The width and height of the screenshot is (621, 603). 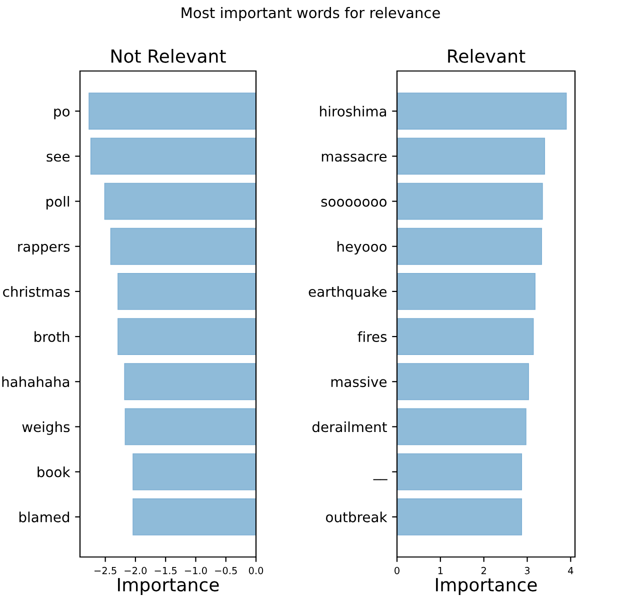 I want to click on x-tick-label: 1, so click(x=440, y=570).